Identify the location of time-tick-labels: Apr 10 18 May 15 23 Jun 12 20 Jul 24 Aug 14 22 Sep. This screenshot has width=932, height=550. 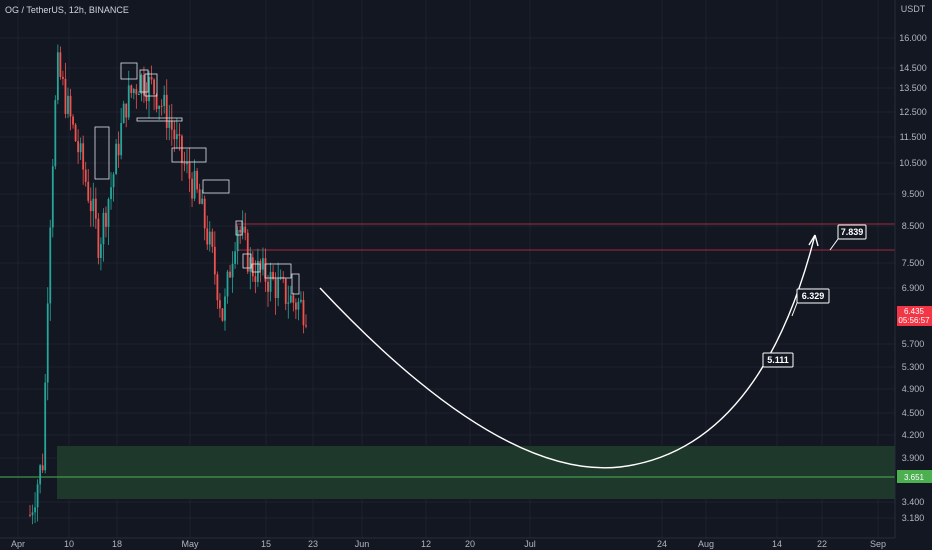
(448, 544).